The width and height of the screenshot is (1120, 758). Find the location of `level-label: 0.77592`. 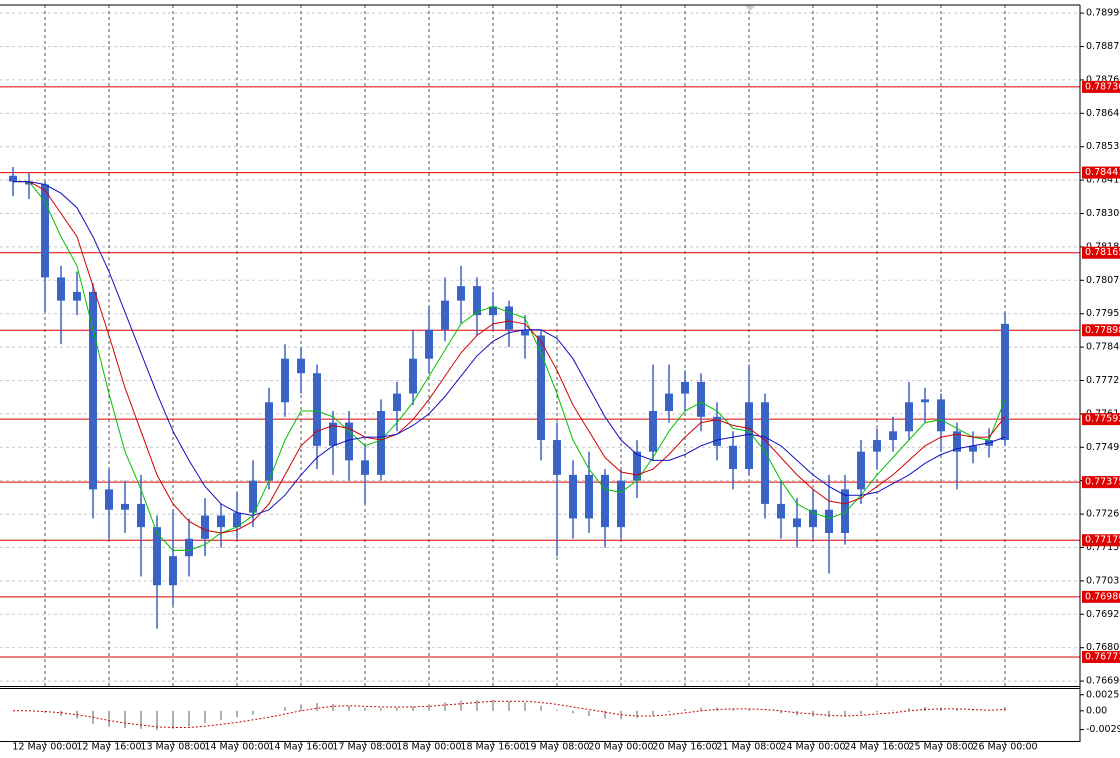

level-label: 0.77592 is located at coordinates (1102, 419).